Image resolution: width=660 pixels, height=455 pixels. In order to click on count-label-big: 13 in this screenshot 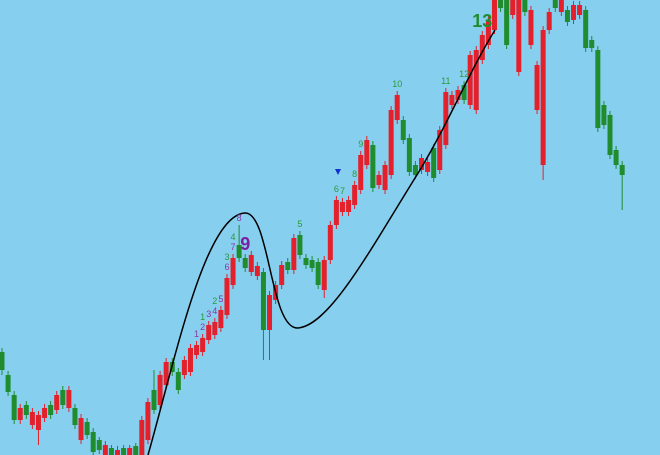, I will do `click(482, 21)`.